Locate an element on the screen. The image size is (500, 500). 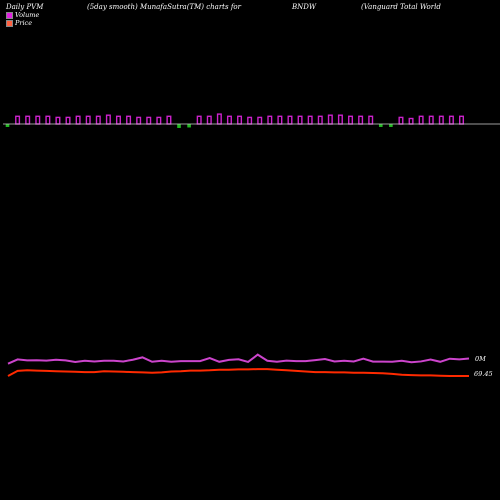
price-tick-label: 69.45 is located at coordinates (483, 374).